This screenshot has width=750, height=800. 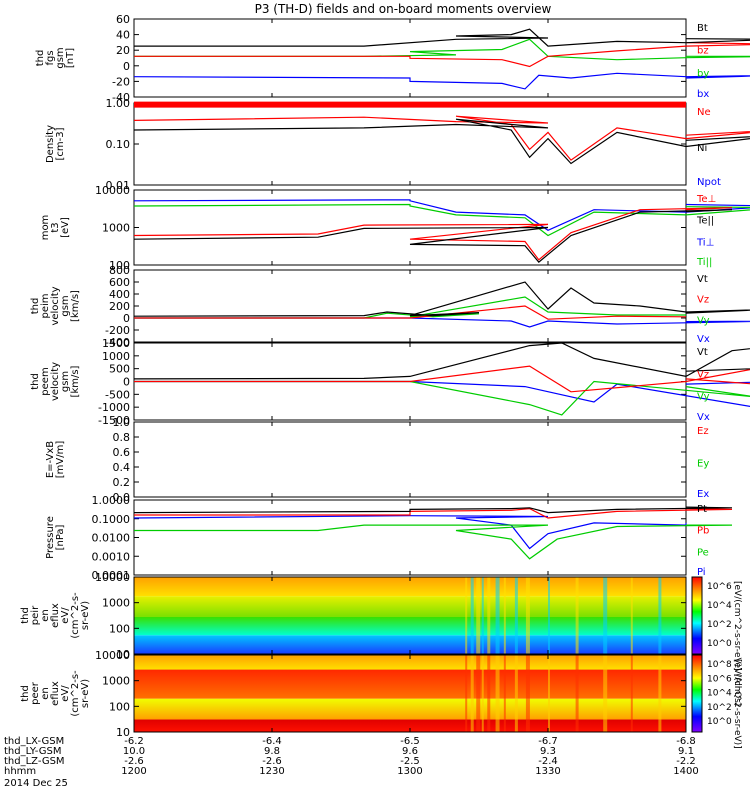 What do you see at coordinates (272, 761) in the screenshot?
I see `footer-value: -2.6` at bounding box center [272, 761].